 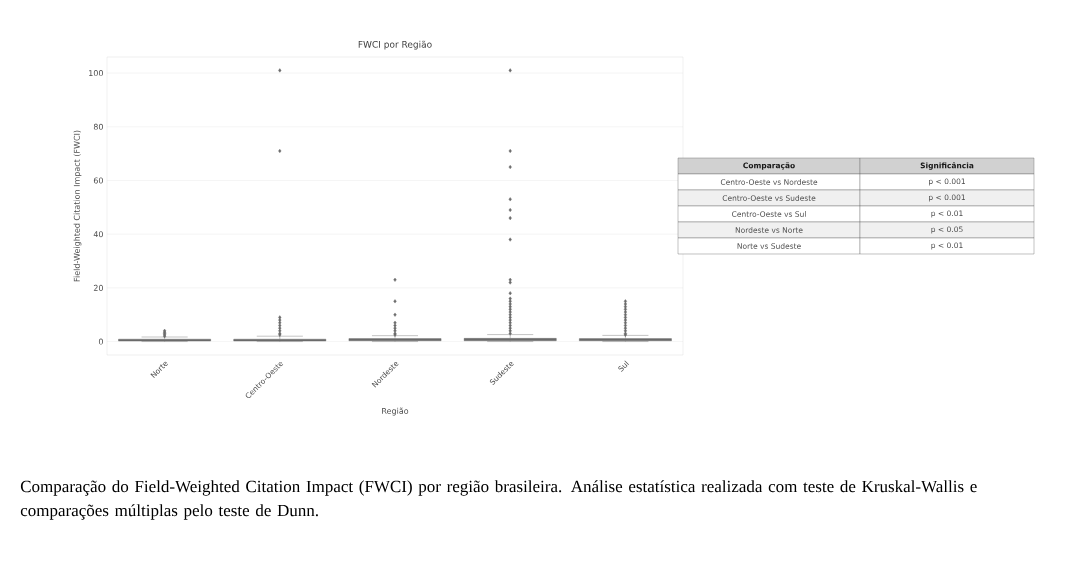 I want to click on y-axis-title: Field-Weighted Citation Impact (FWCI), so click(x=77, y=206).